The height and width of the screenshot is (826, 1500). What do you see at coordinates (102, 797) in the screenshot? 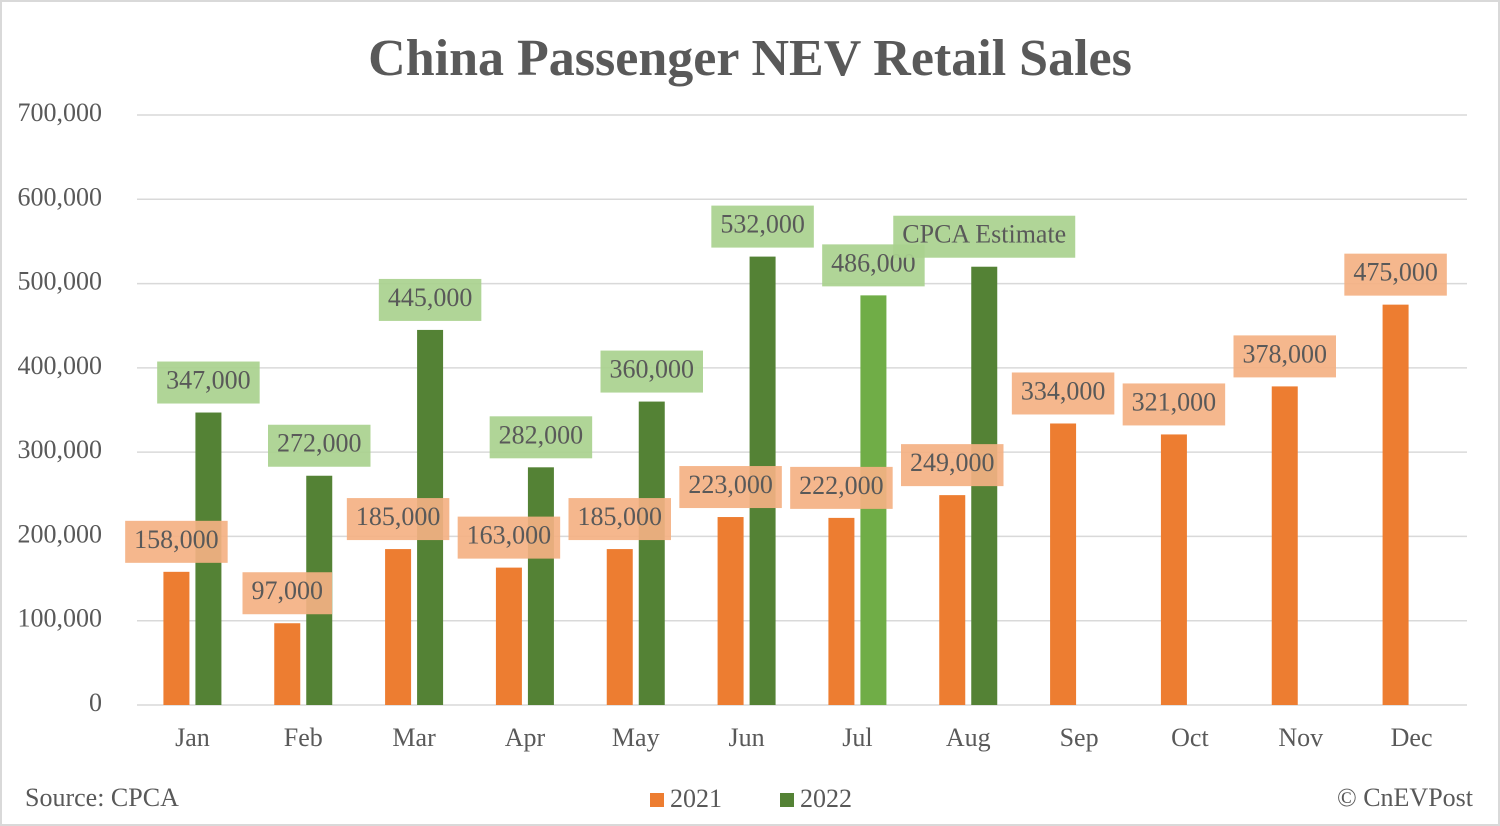
I see `source: Source: CPCA` at bounding box center [102, 797].